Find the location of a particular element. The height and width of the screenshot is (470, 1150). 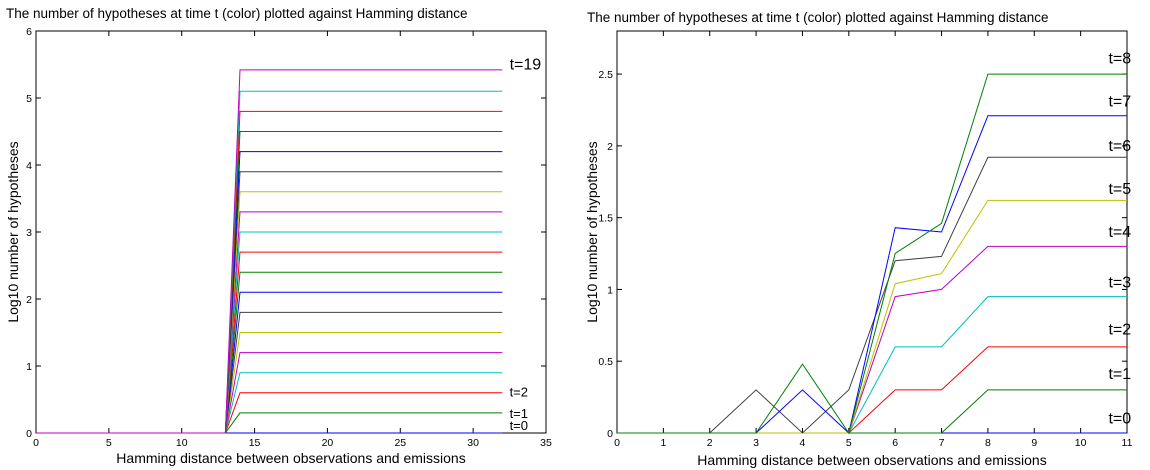

series-annotation: t=3 is located at coordinates (1119, 282).